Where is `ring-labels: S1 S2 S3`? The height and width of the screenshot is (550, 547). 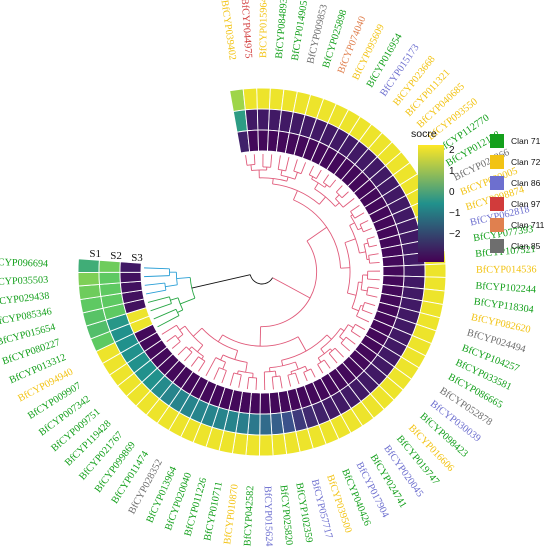 ring-labels: S1 S2 S3 is located at coordinates (116, 256).